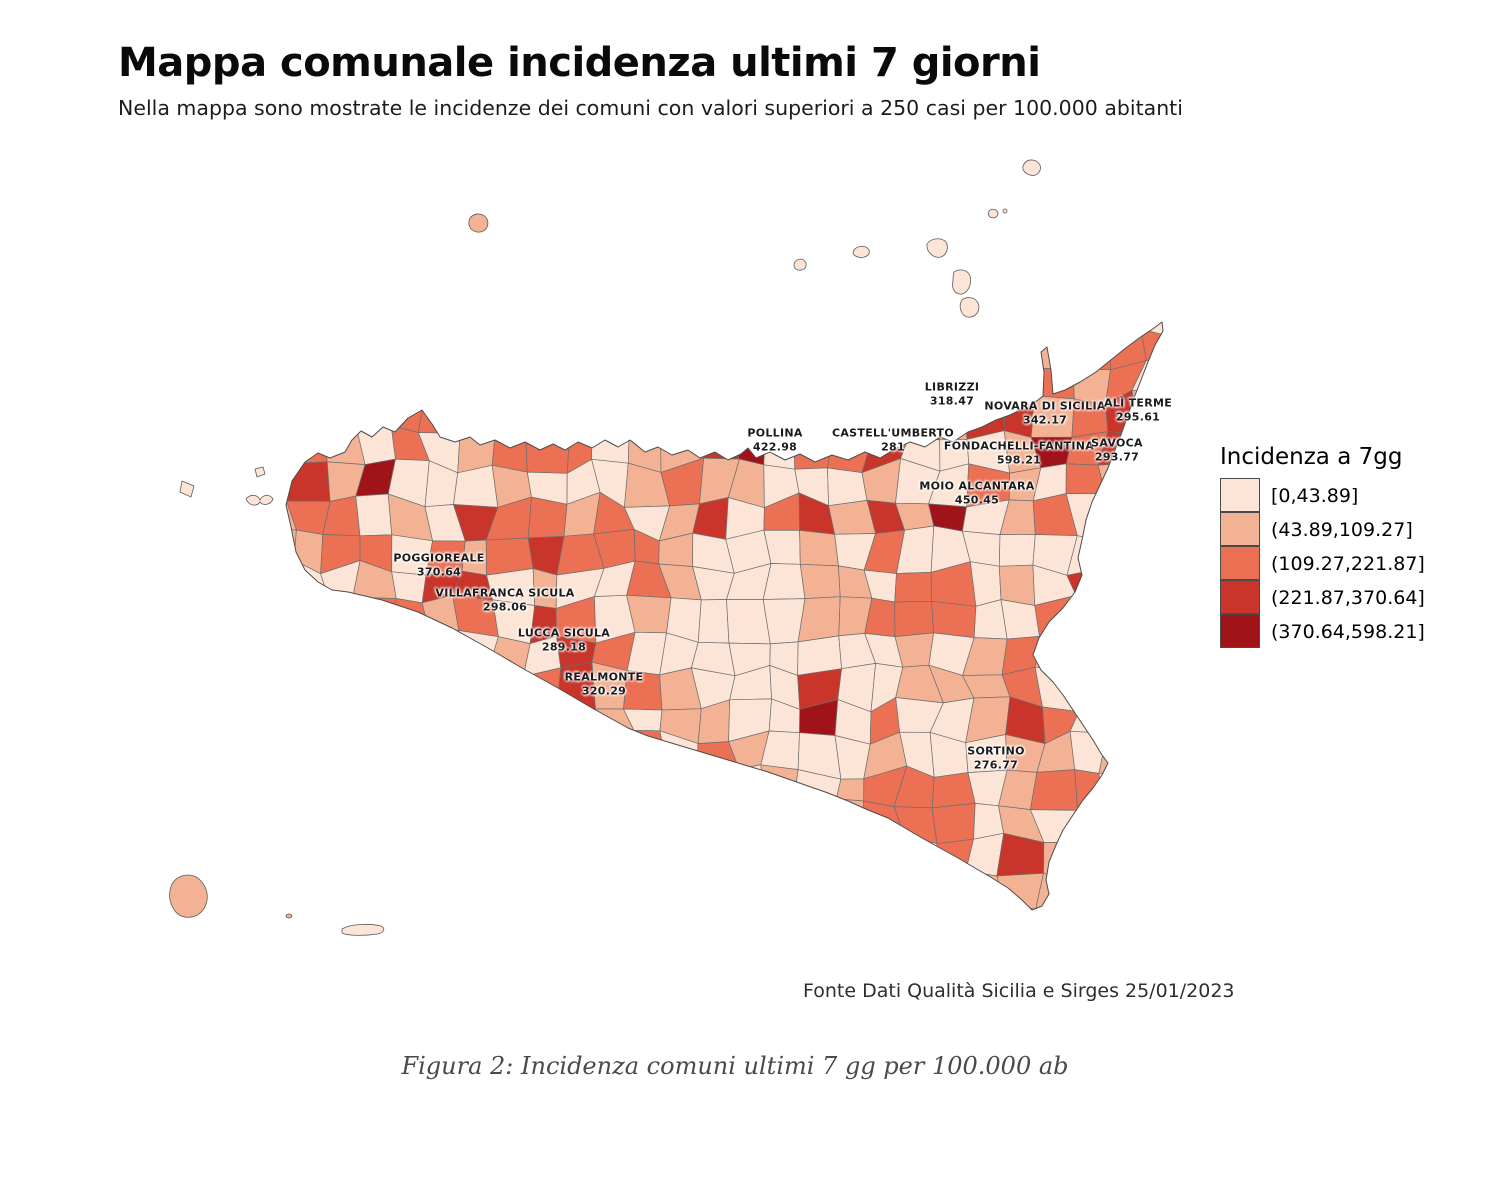 This screenshot has height=1196, width=1504. I want to click on island-levanzo, so click(260, 472).